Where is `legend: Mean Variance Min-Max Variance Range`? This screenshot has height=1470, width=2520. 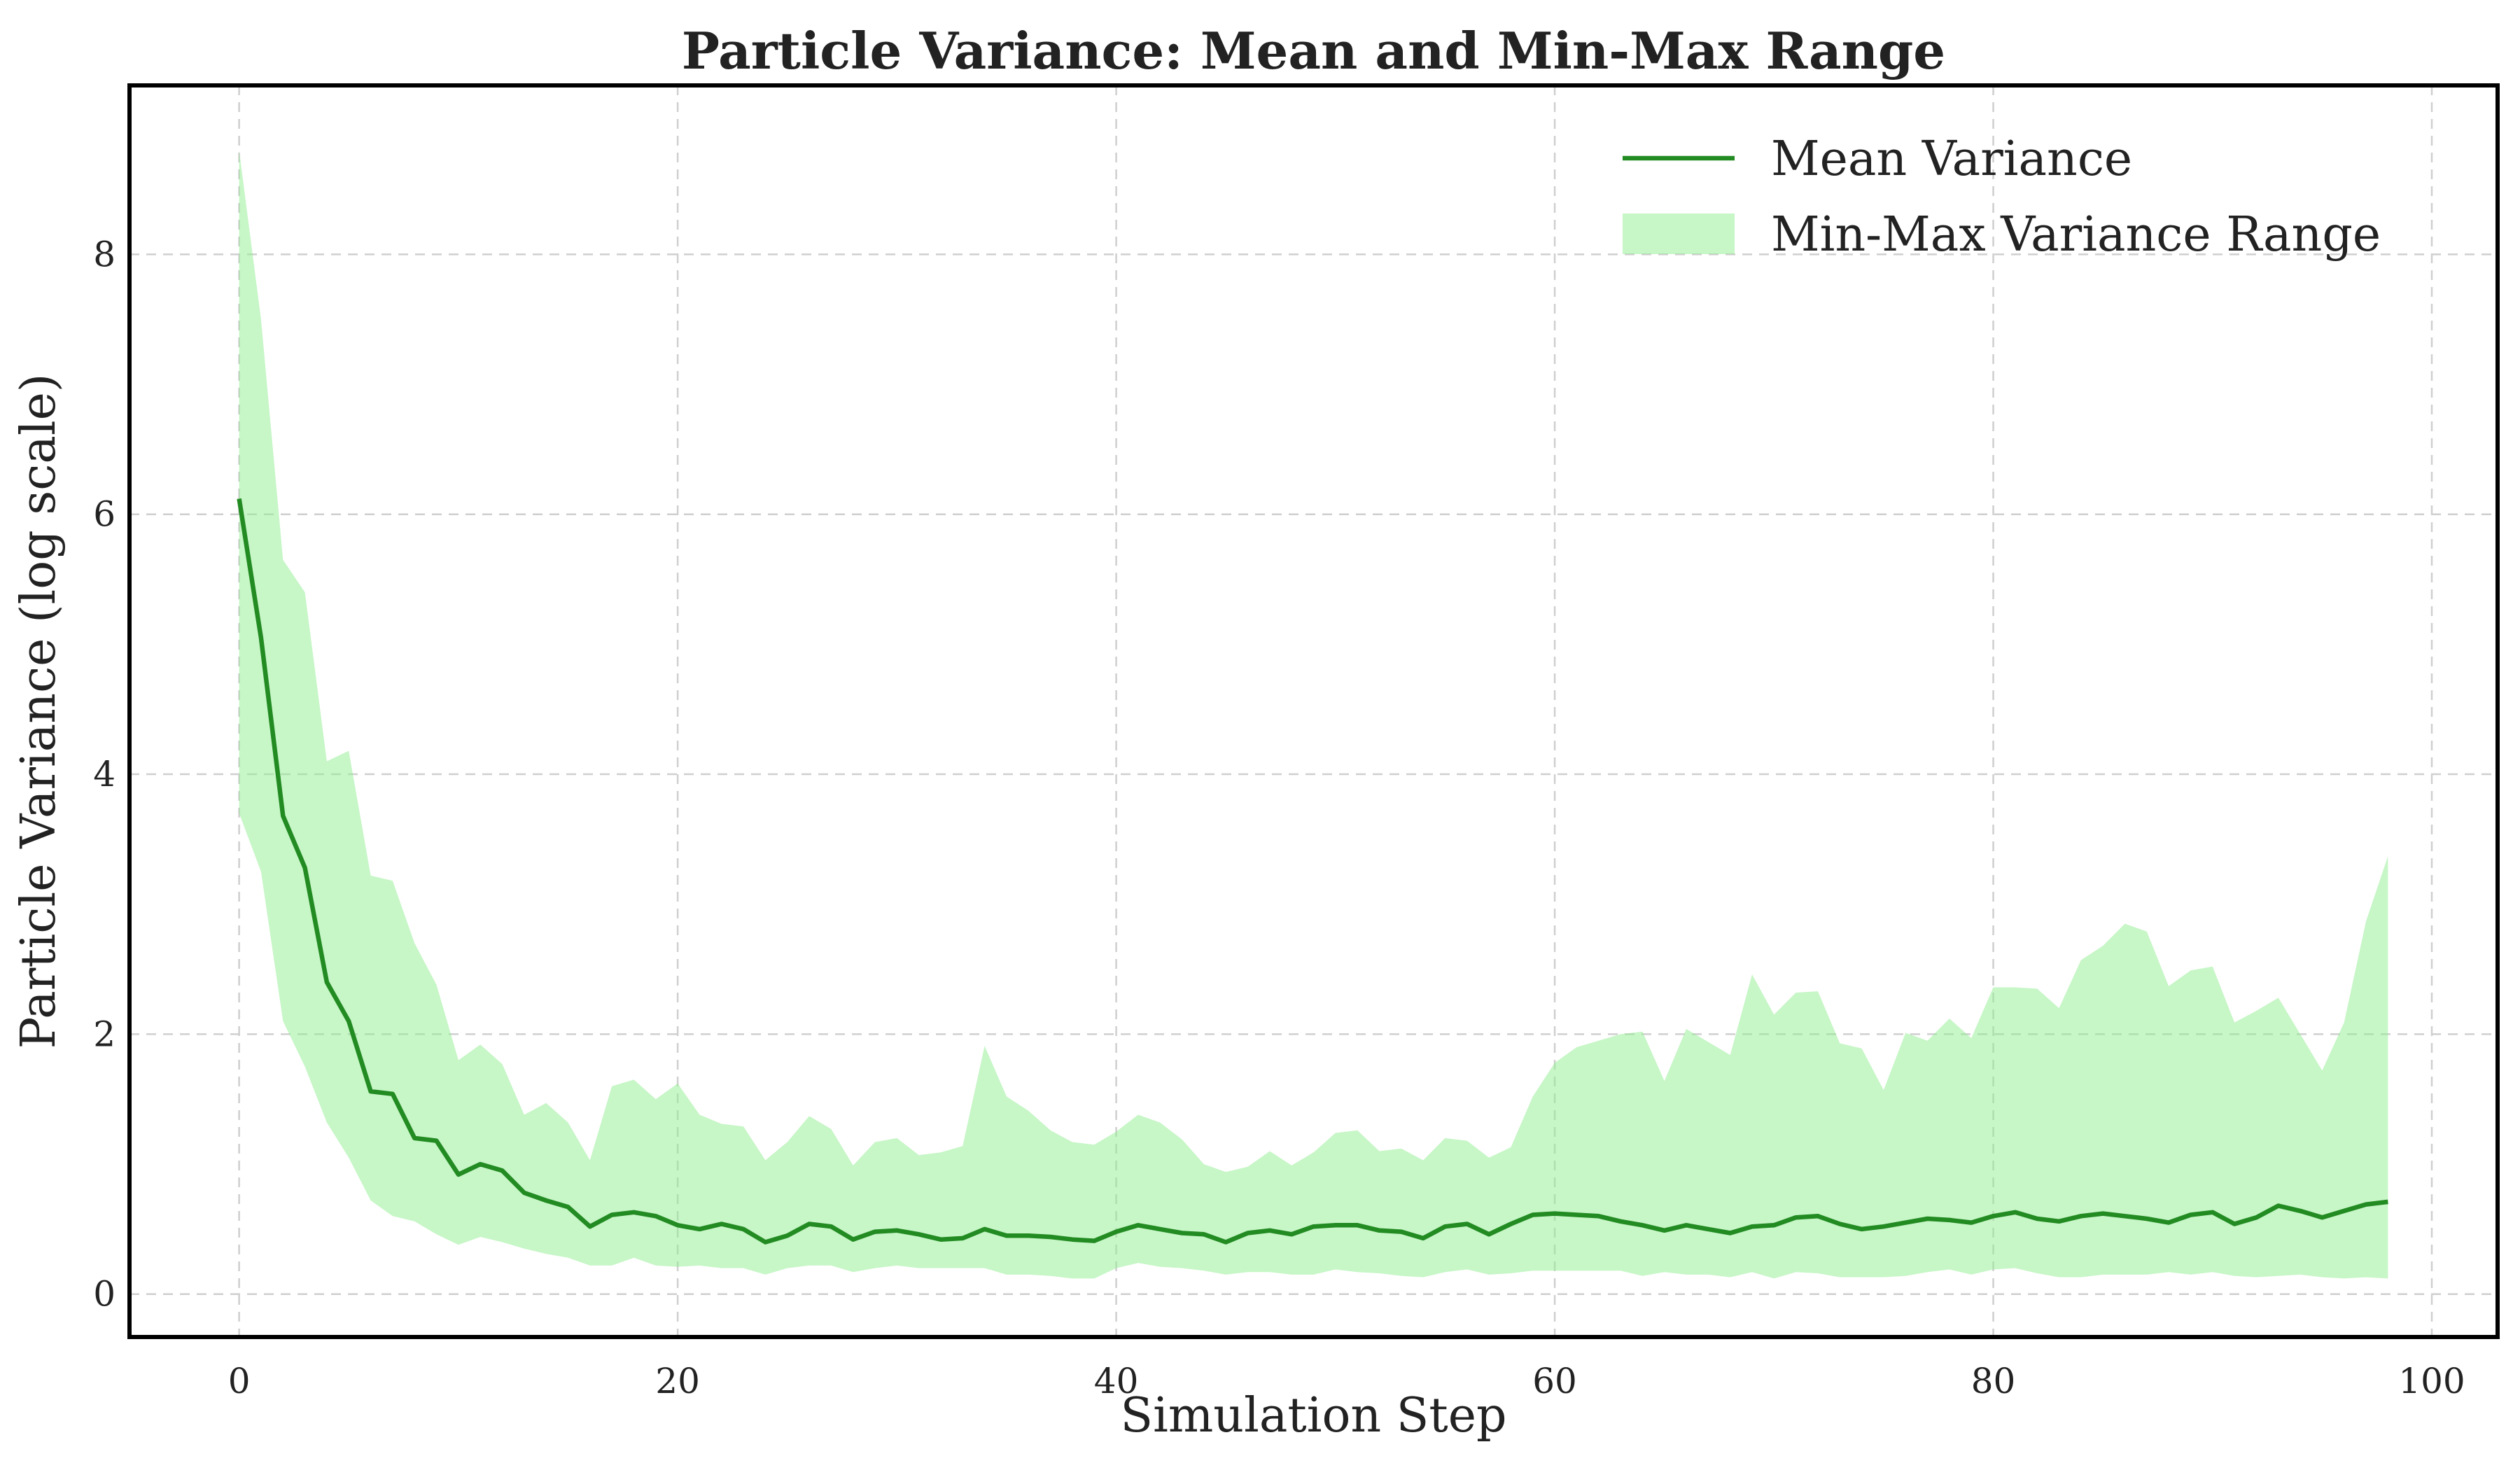
legend: Mean Variance Min-Max Variance Range is located at coordinates (2002, 197).